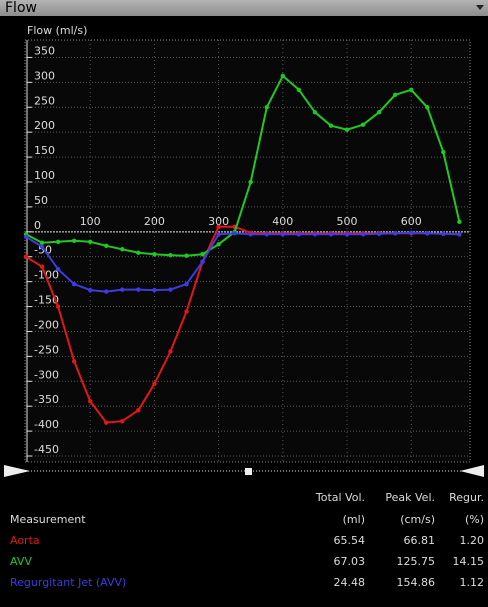 Image resolution: width=488 pixels, height=607 pixels. Describe the element at coordinates (44, 75) in the screenshot. I see `y-tick-label: 300` at that location.